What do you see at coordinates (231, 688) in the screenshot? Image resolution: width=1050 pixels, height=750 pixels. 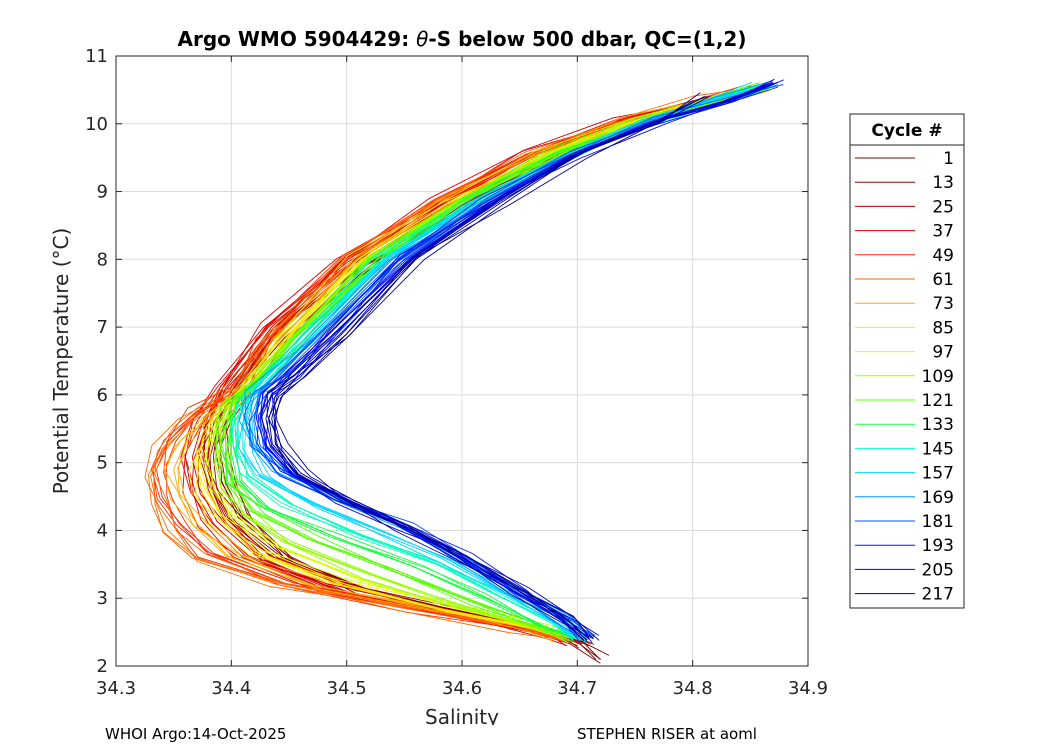 I see `x-tick-label: 34.4` at bounding box center [231, 688].